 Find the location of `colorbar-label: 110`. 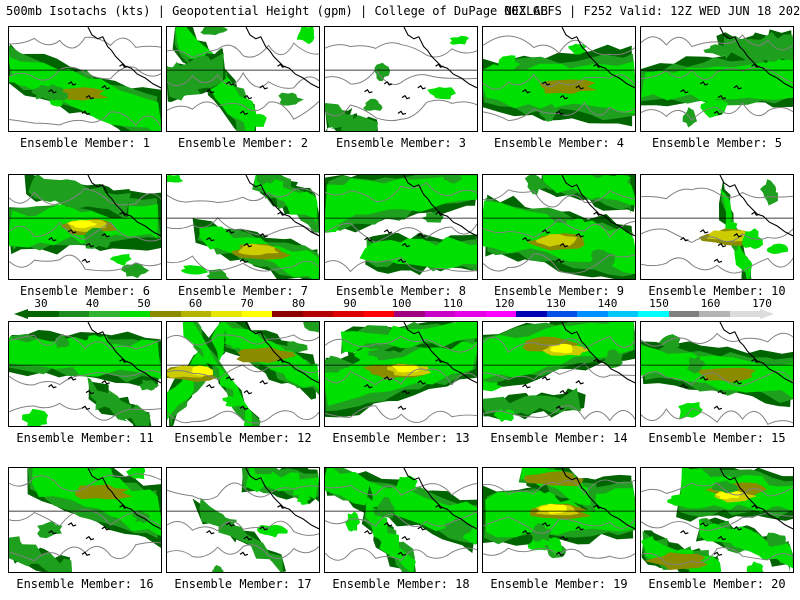

colorbar-label: 110 is located at coordinates (453, 303).